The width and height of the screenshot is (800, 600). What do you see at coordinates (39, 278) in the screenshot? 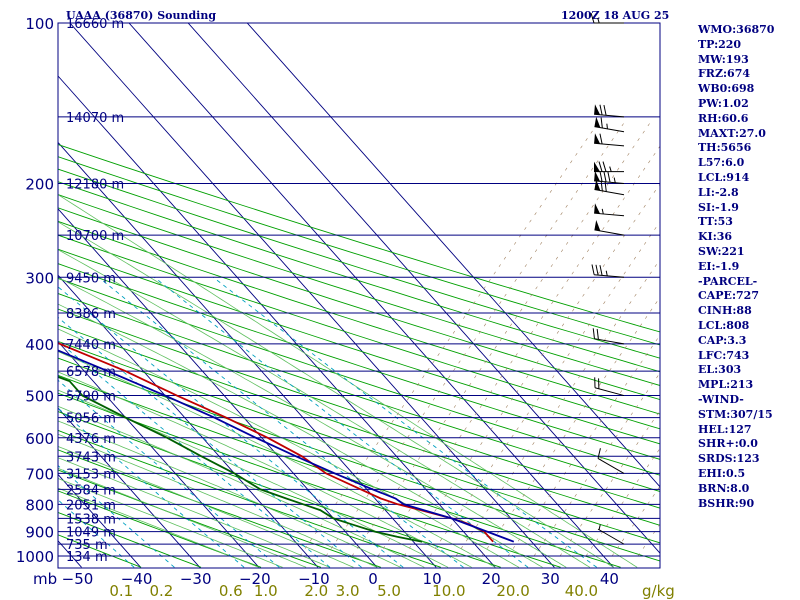
I see `pressure-tick-label: 300` at bounding box center [39, 278].